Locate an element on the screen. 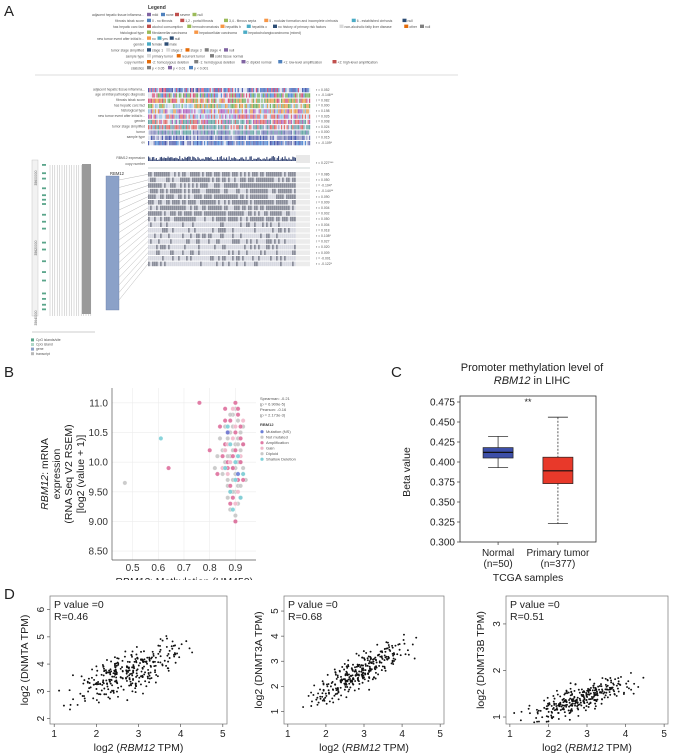 This screenshot has width=674, height=754. methyl-stat: r = 0.020 is located at coordinates (323, 247).